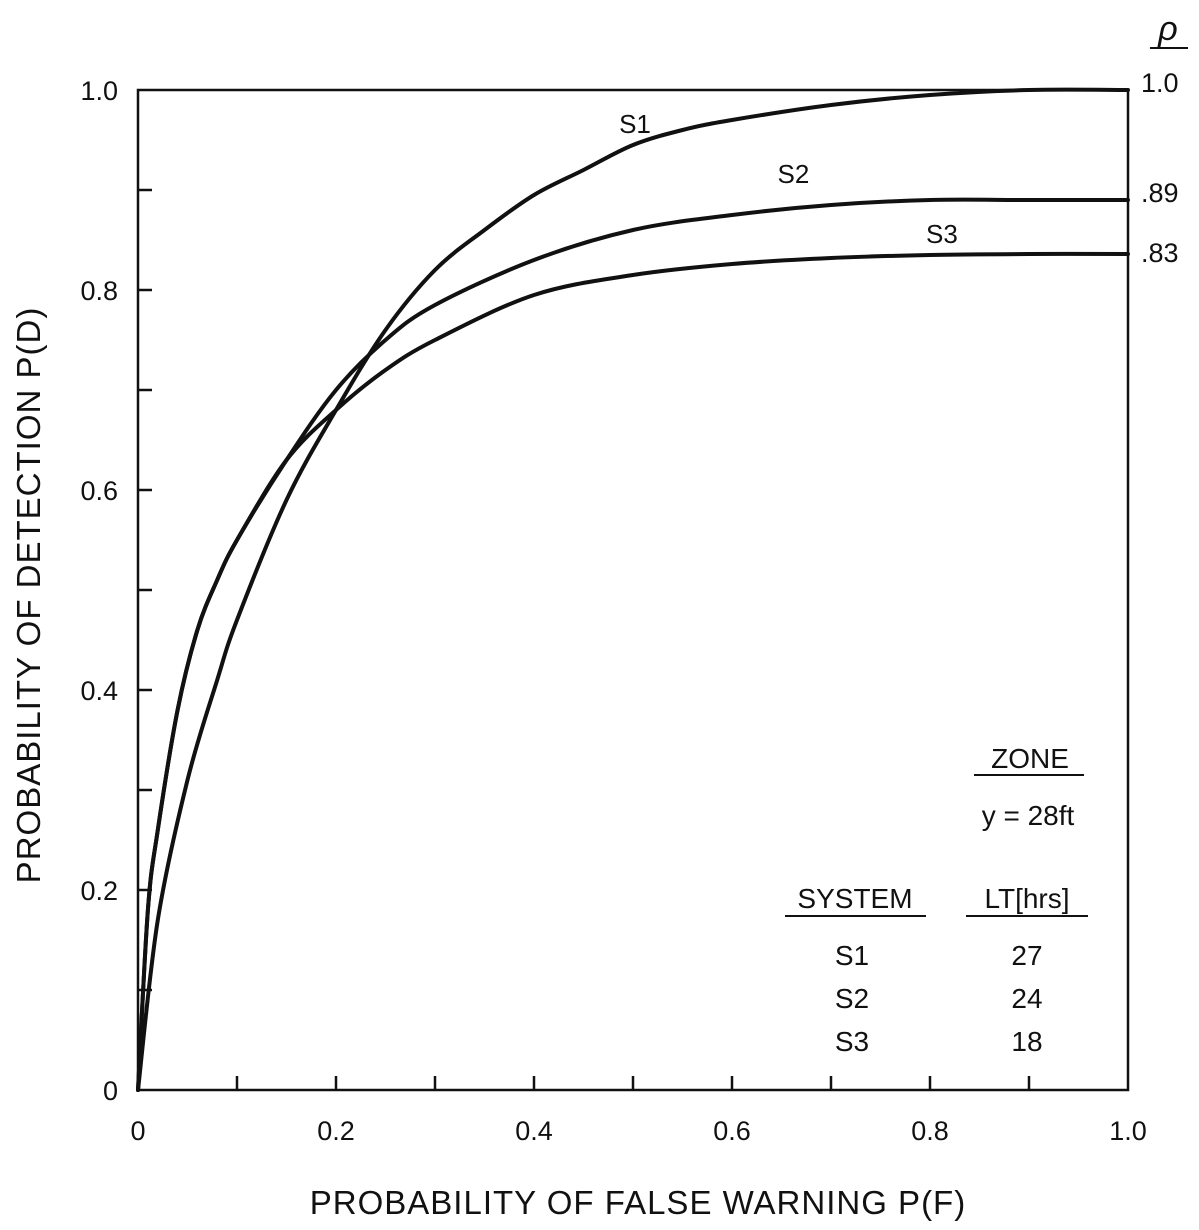 The height and width of the screenshot is (1230, 1199). Describe the element at coordinates (1030, 758) in the screenshot. I see `zone-title: ZONE` at that location.